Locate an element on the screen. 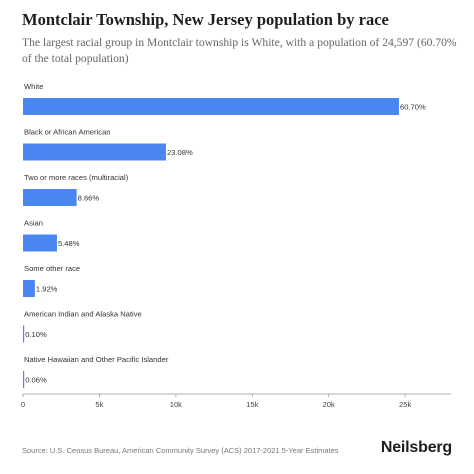 The image size is (474, 474). category-label: Black or African American is located at coordinates (67, 132).